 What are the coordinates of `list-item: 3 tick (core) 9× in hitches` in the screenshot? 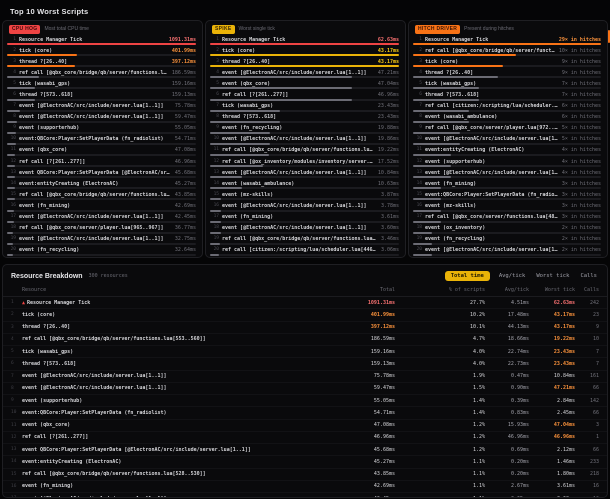 It's located at (508, 62).